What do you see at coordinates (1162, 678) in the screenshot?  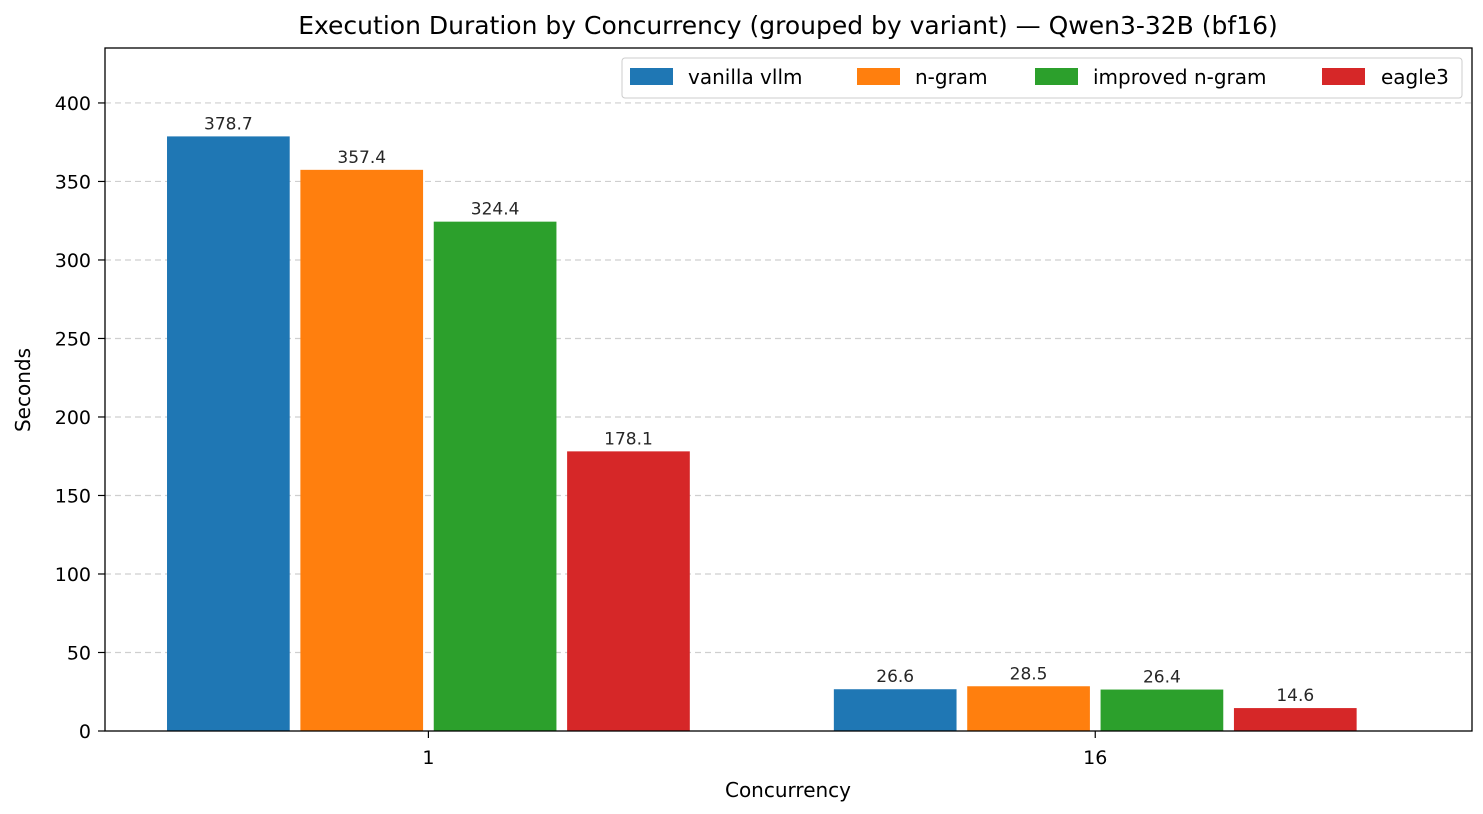 I see `data-label: 26.4` at bounding box center [1162, 678].